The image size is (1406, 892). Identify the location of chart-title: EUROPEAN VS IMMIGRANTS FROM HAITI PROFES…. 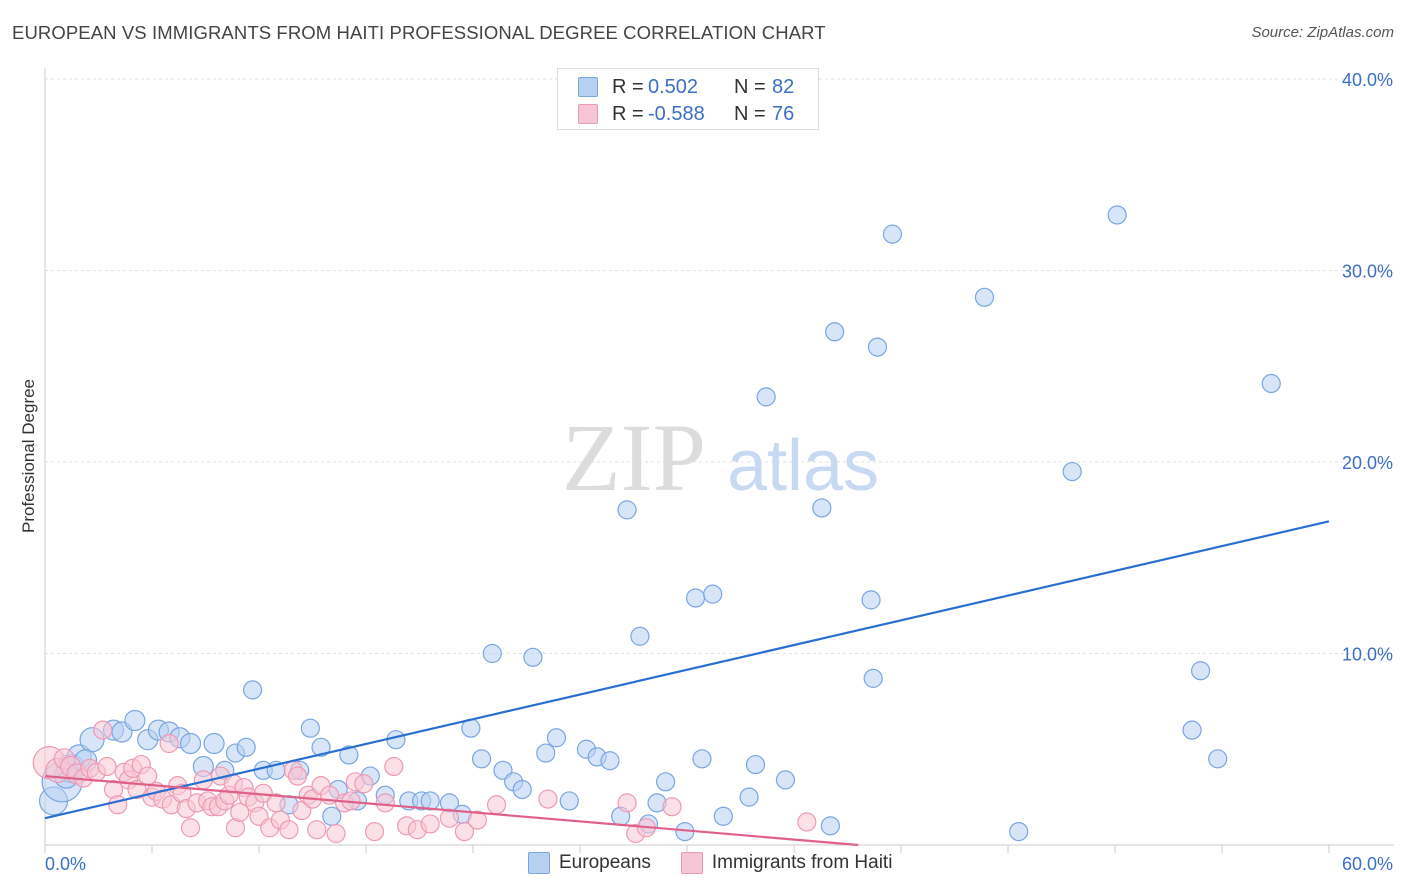
(419, 32).